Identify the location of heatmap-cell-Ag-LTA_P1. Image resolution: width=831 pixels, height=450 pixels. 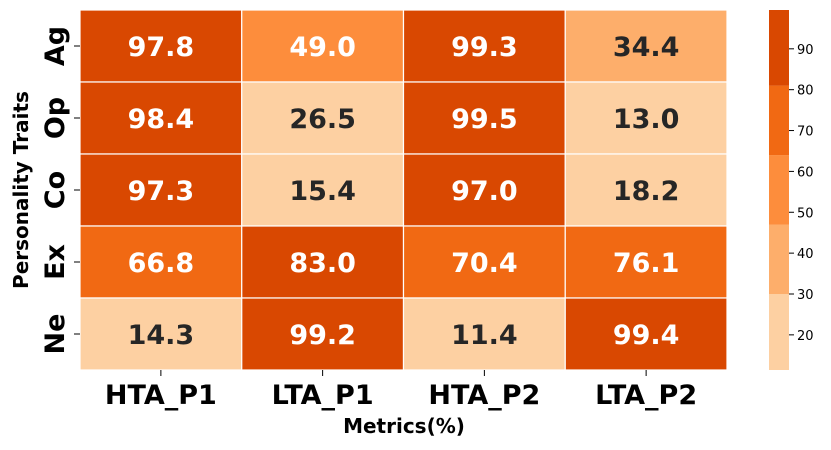
(323, 46).